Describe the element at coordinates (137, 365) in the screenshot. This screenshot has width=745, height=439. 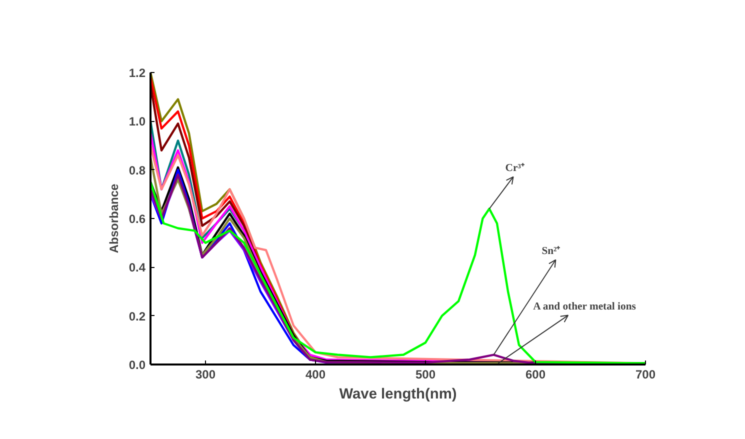
I see `y-tick-label: 0.0` at that location.